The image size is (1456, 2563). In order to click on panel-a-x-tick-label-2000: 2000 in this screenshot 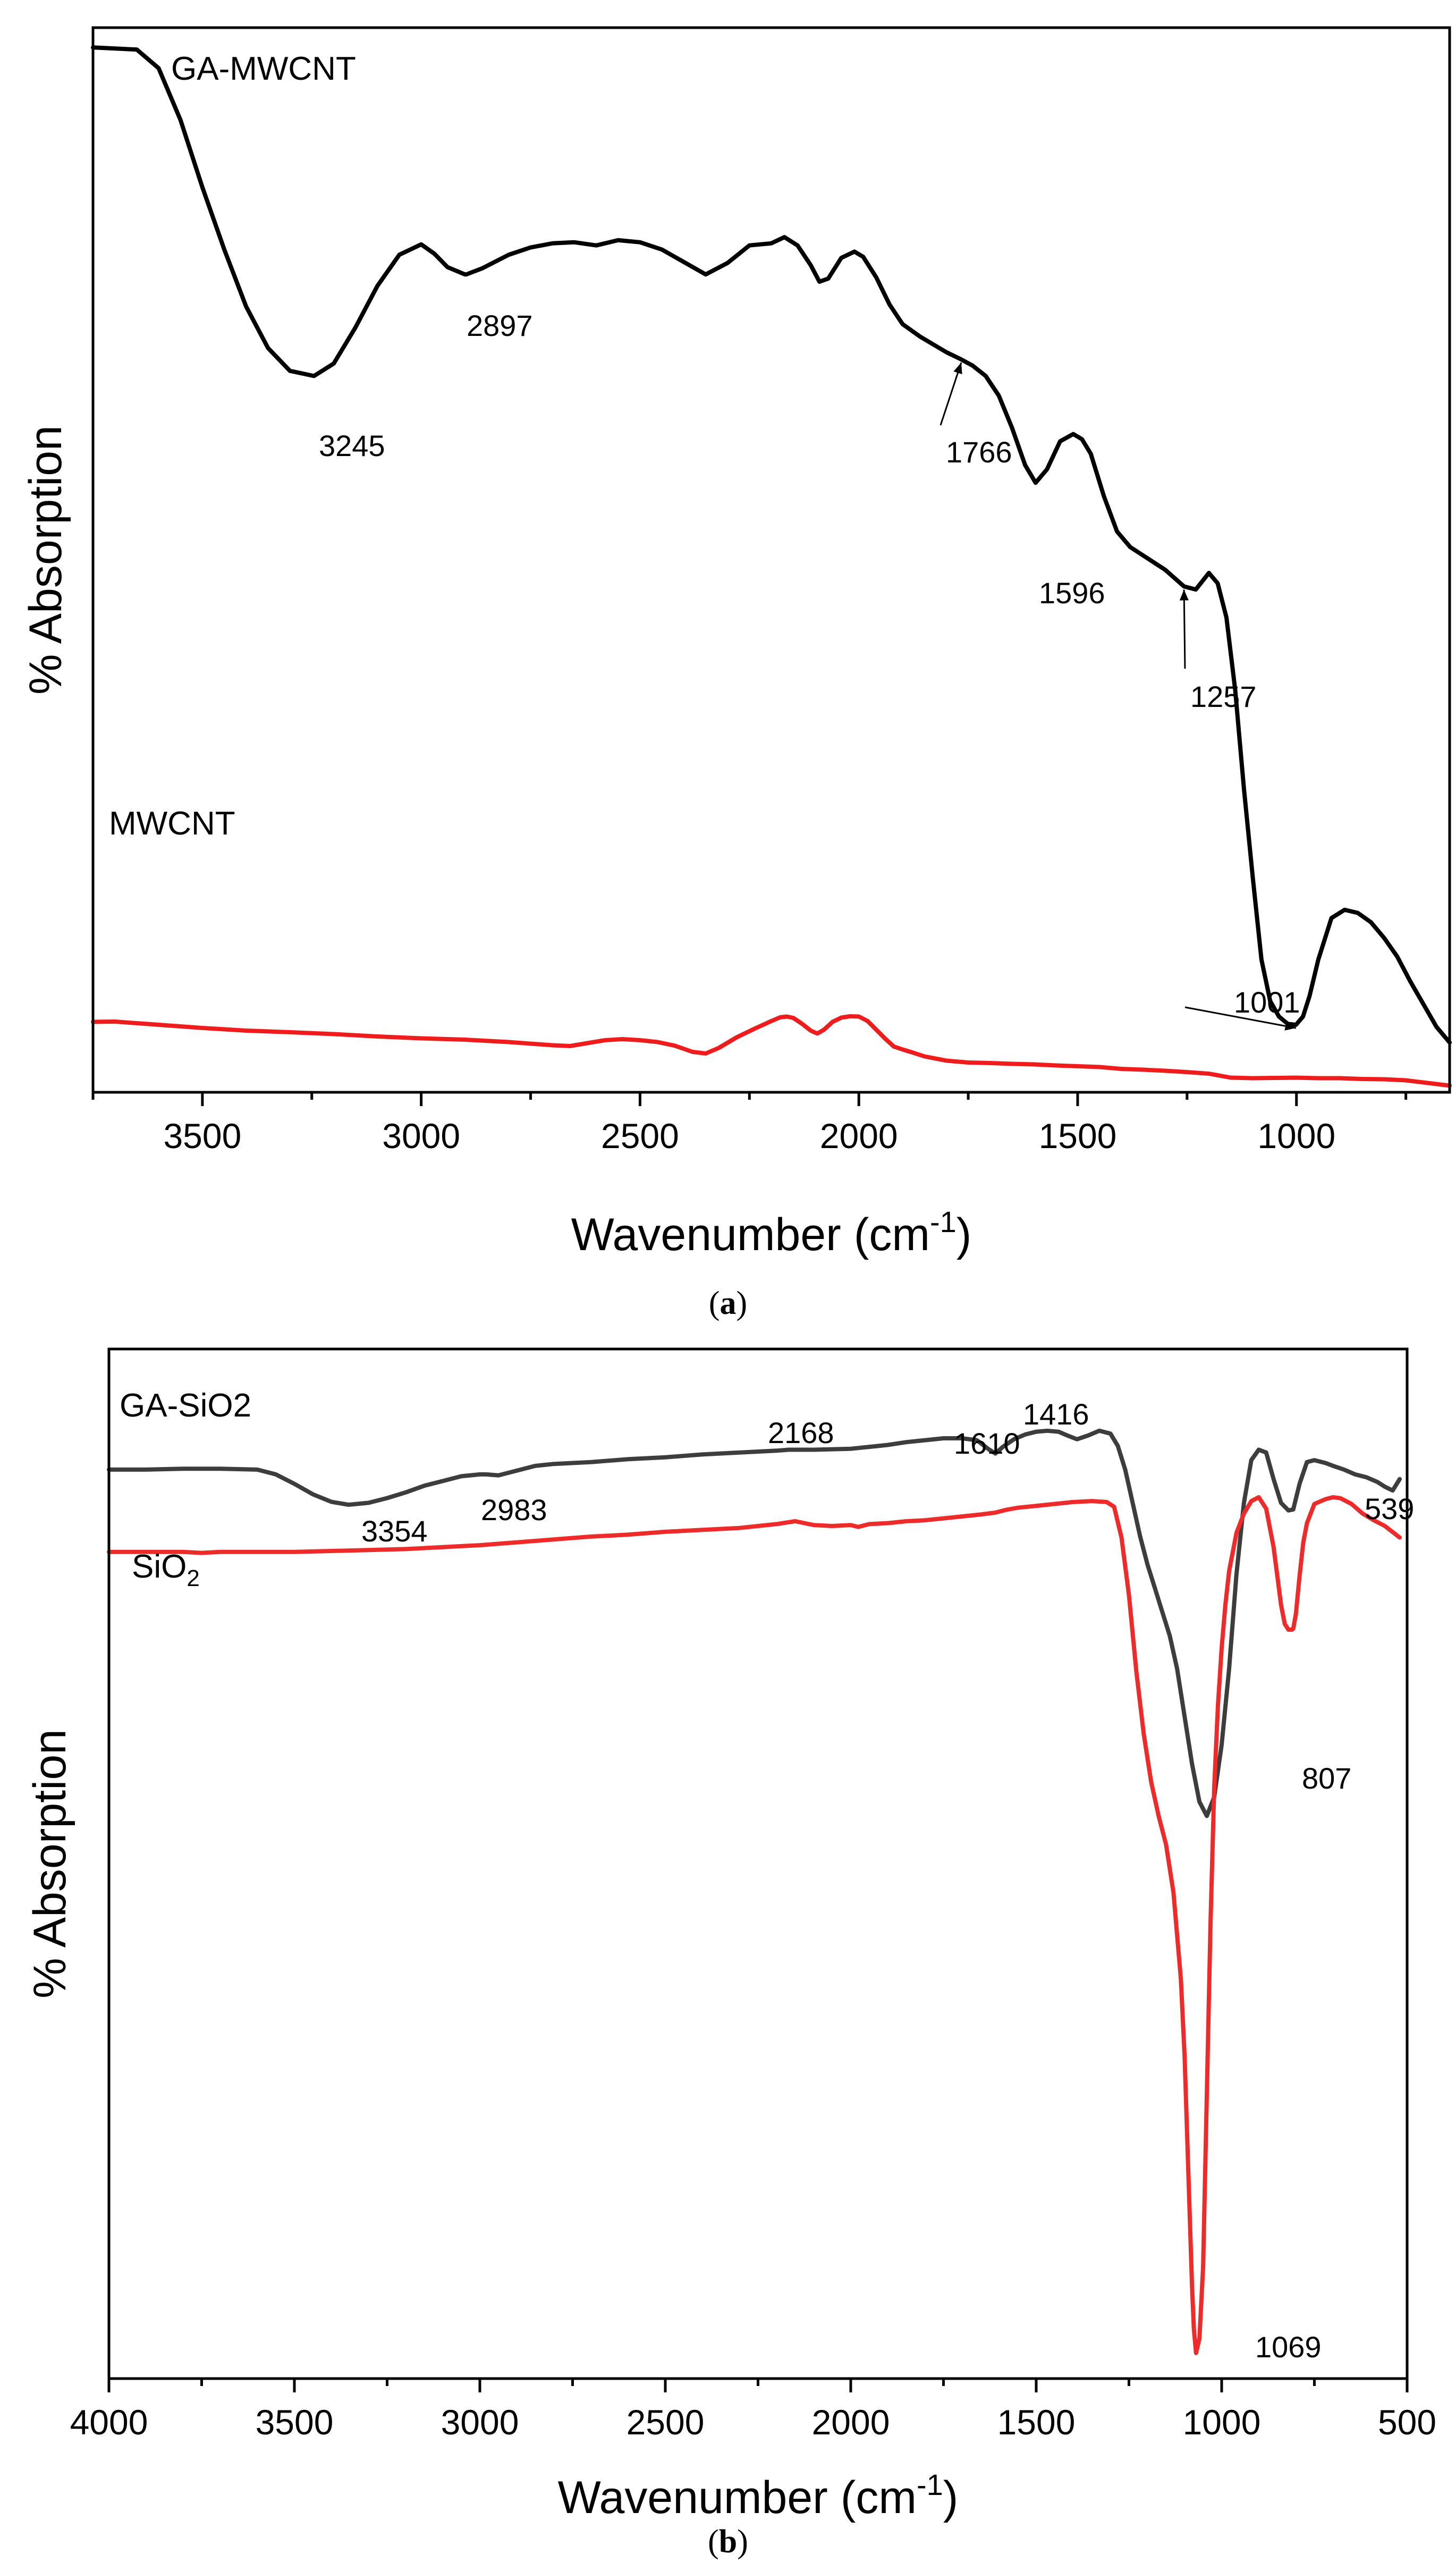, I will do `click(859, 1136)`.